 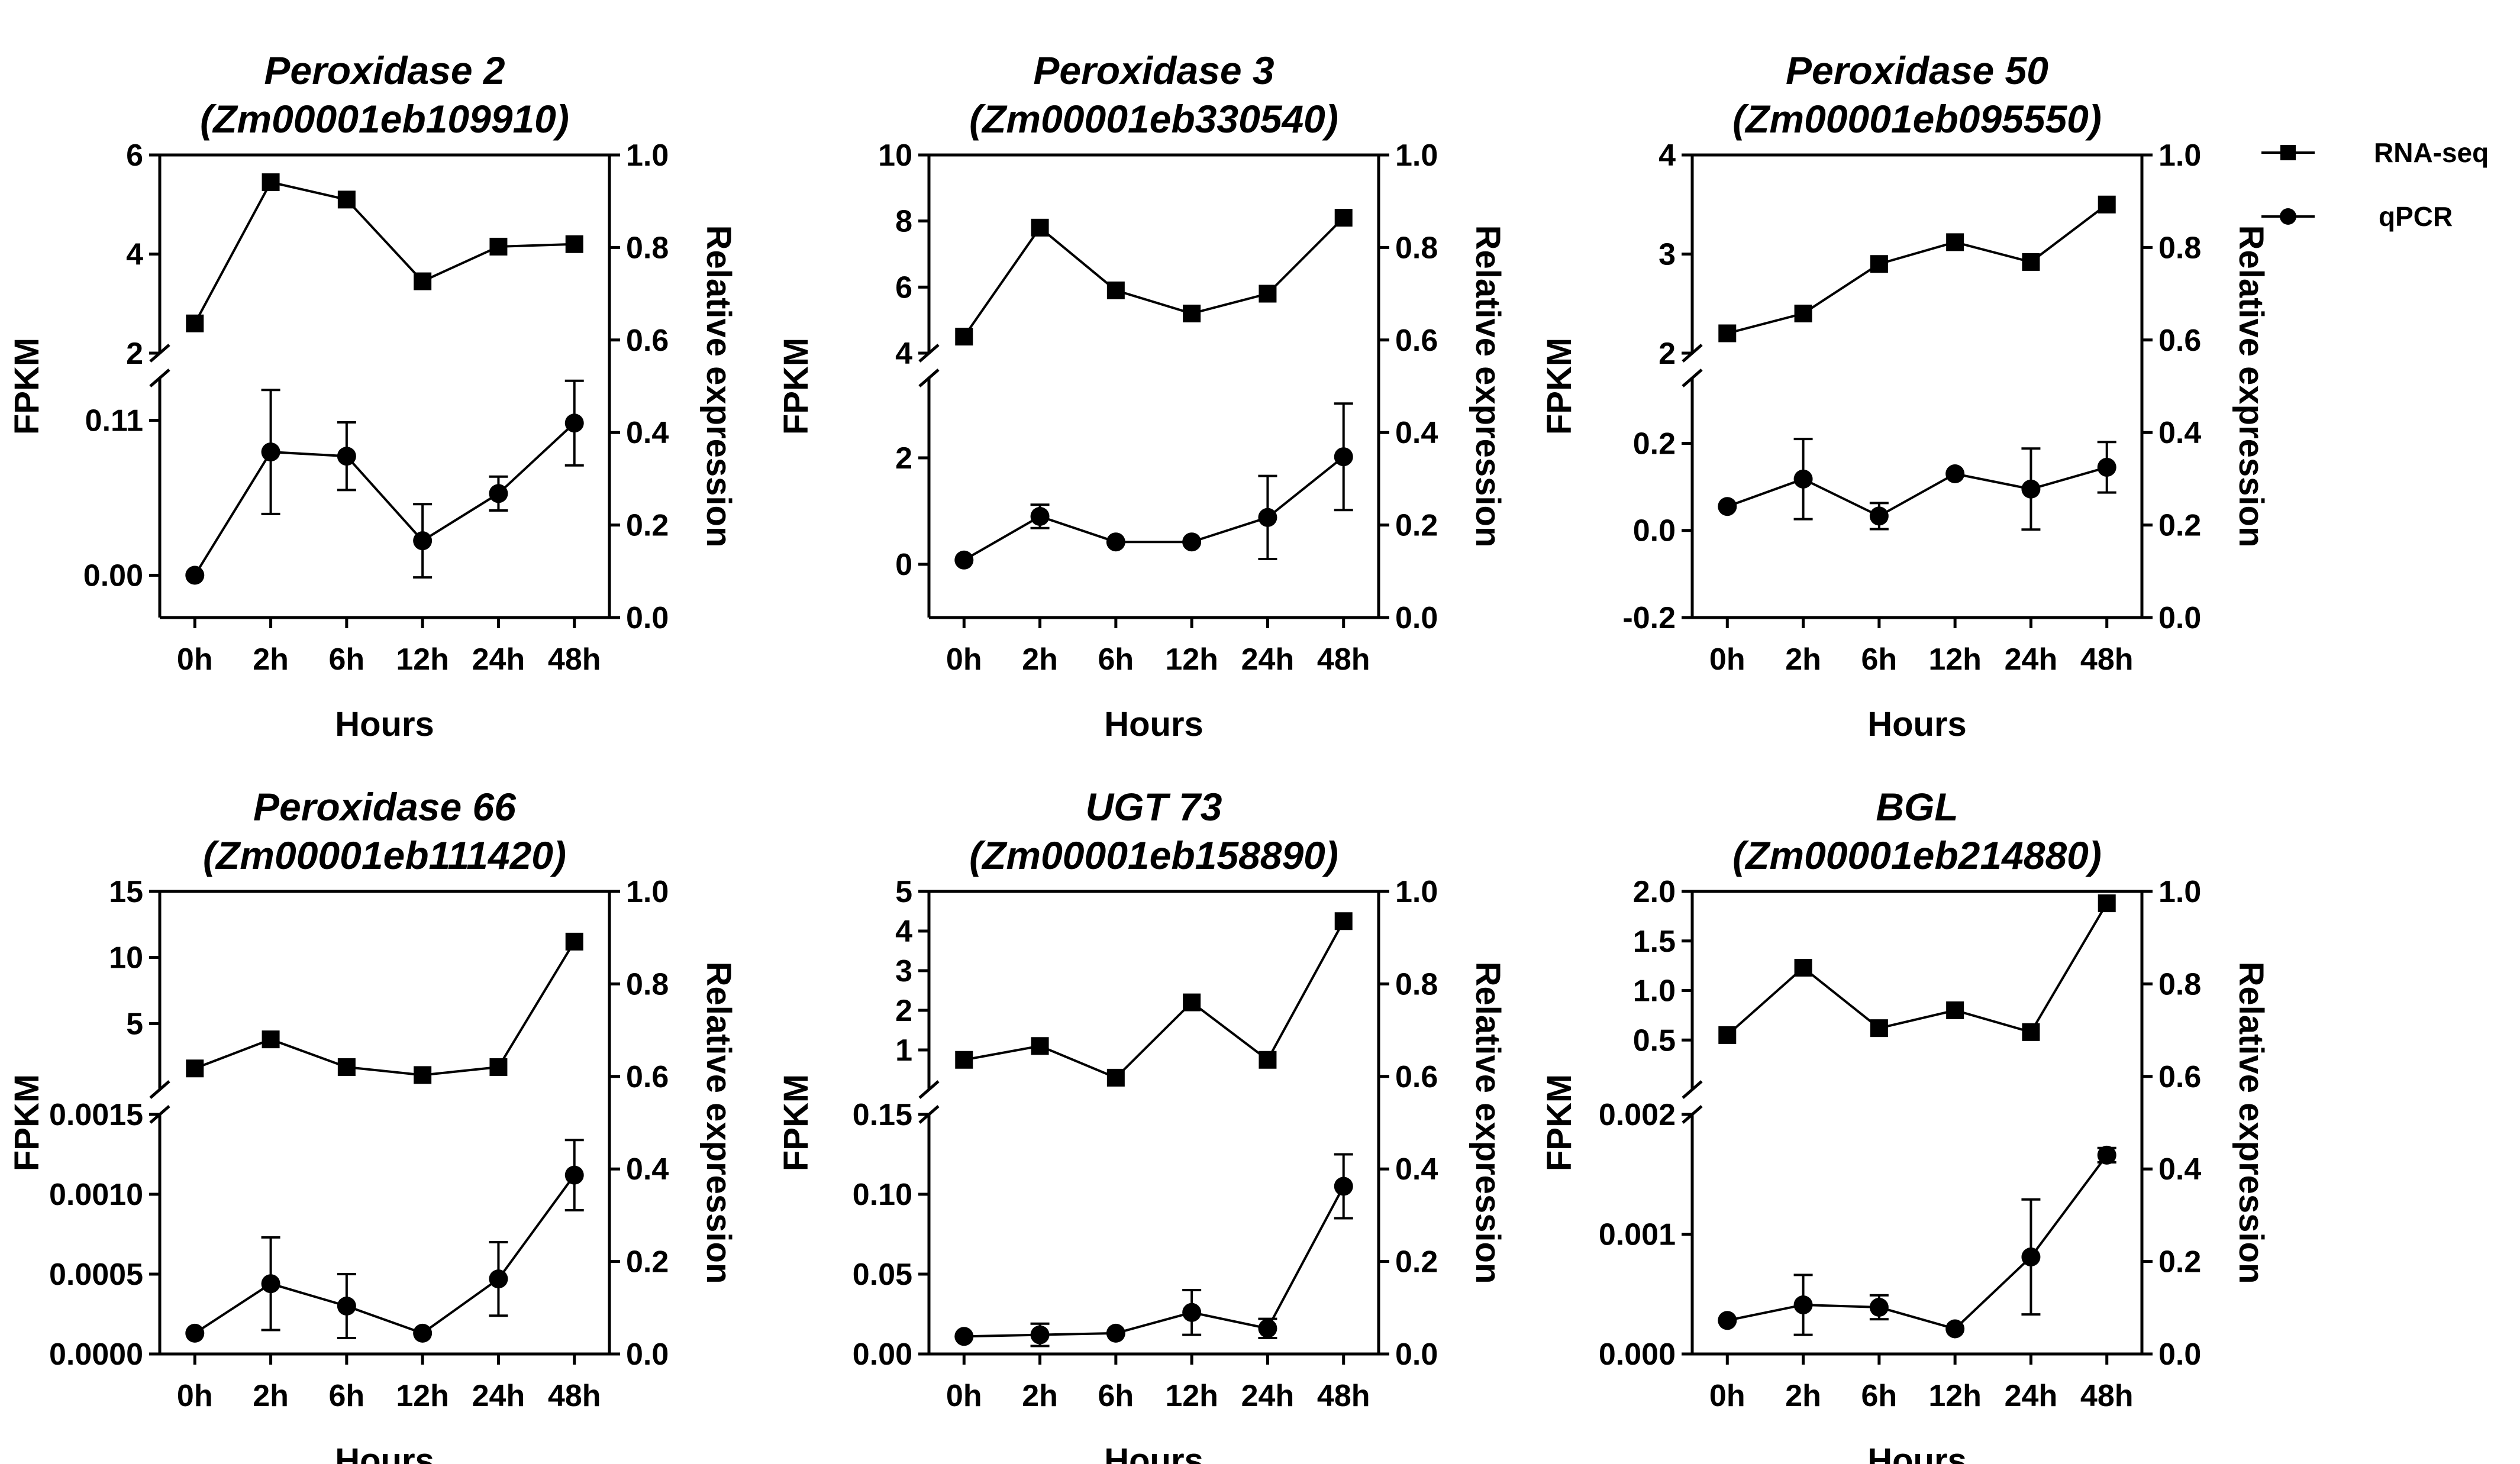 I want to click on panel-title-line: Peroxidase 3, so click(x=1153, y=71).